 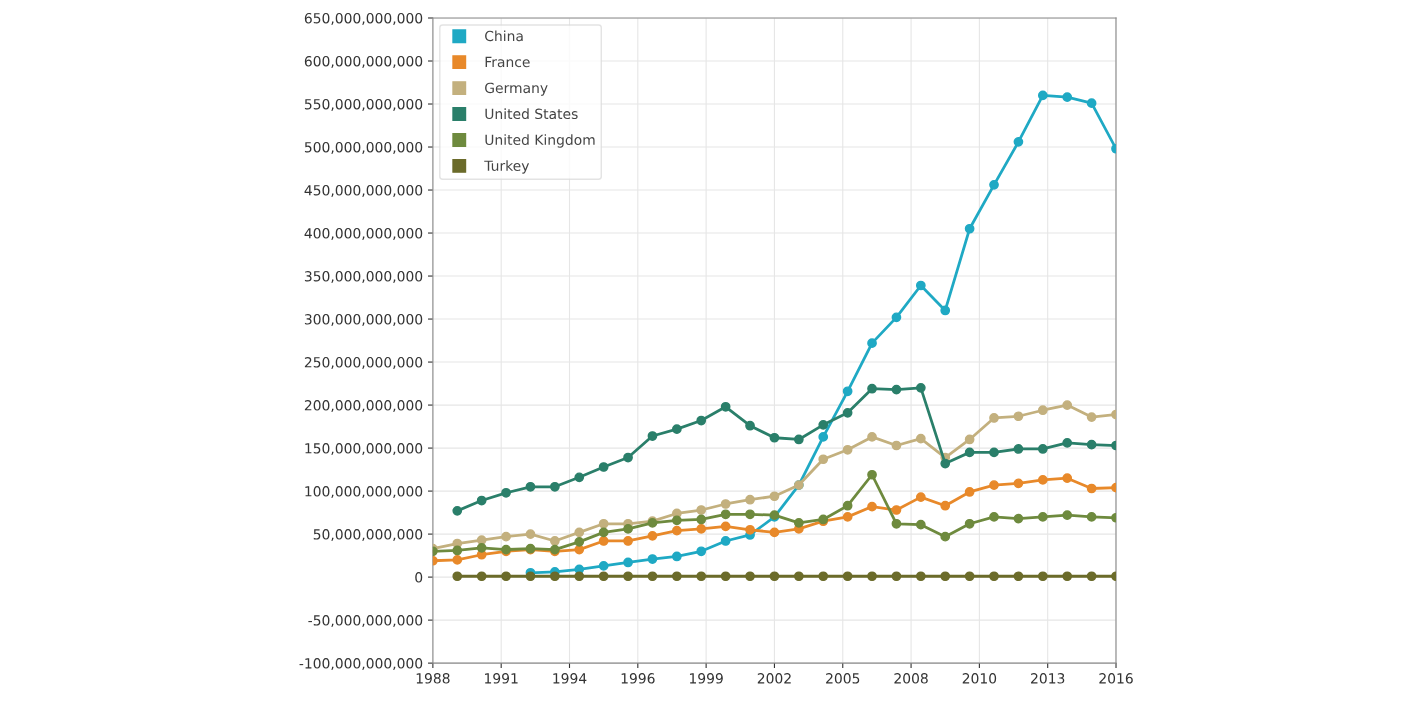 I want to click on y-tick-label: 450,000,000,000, so click(x=363, y=191).